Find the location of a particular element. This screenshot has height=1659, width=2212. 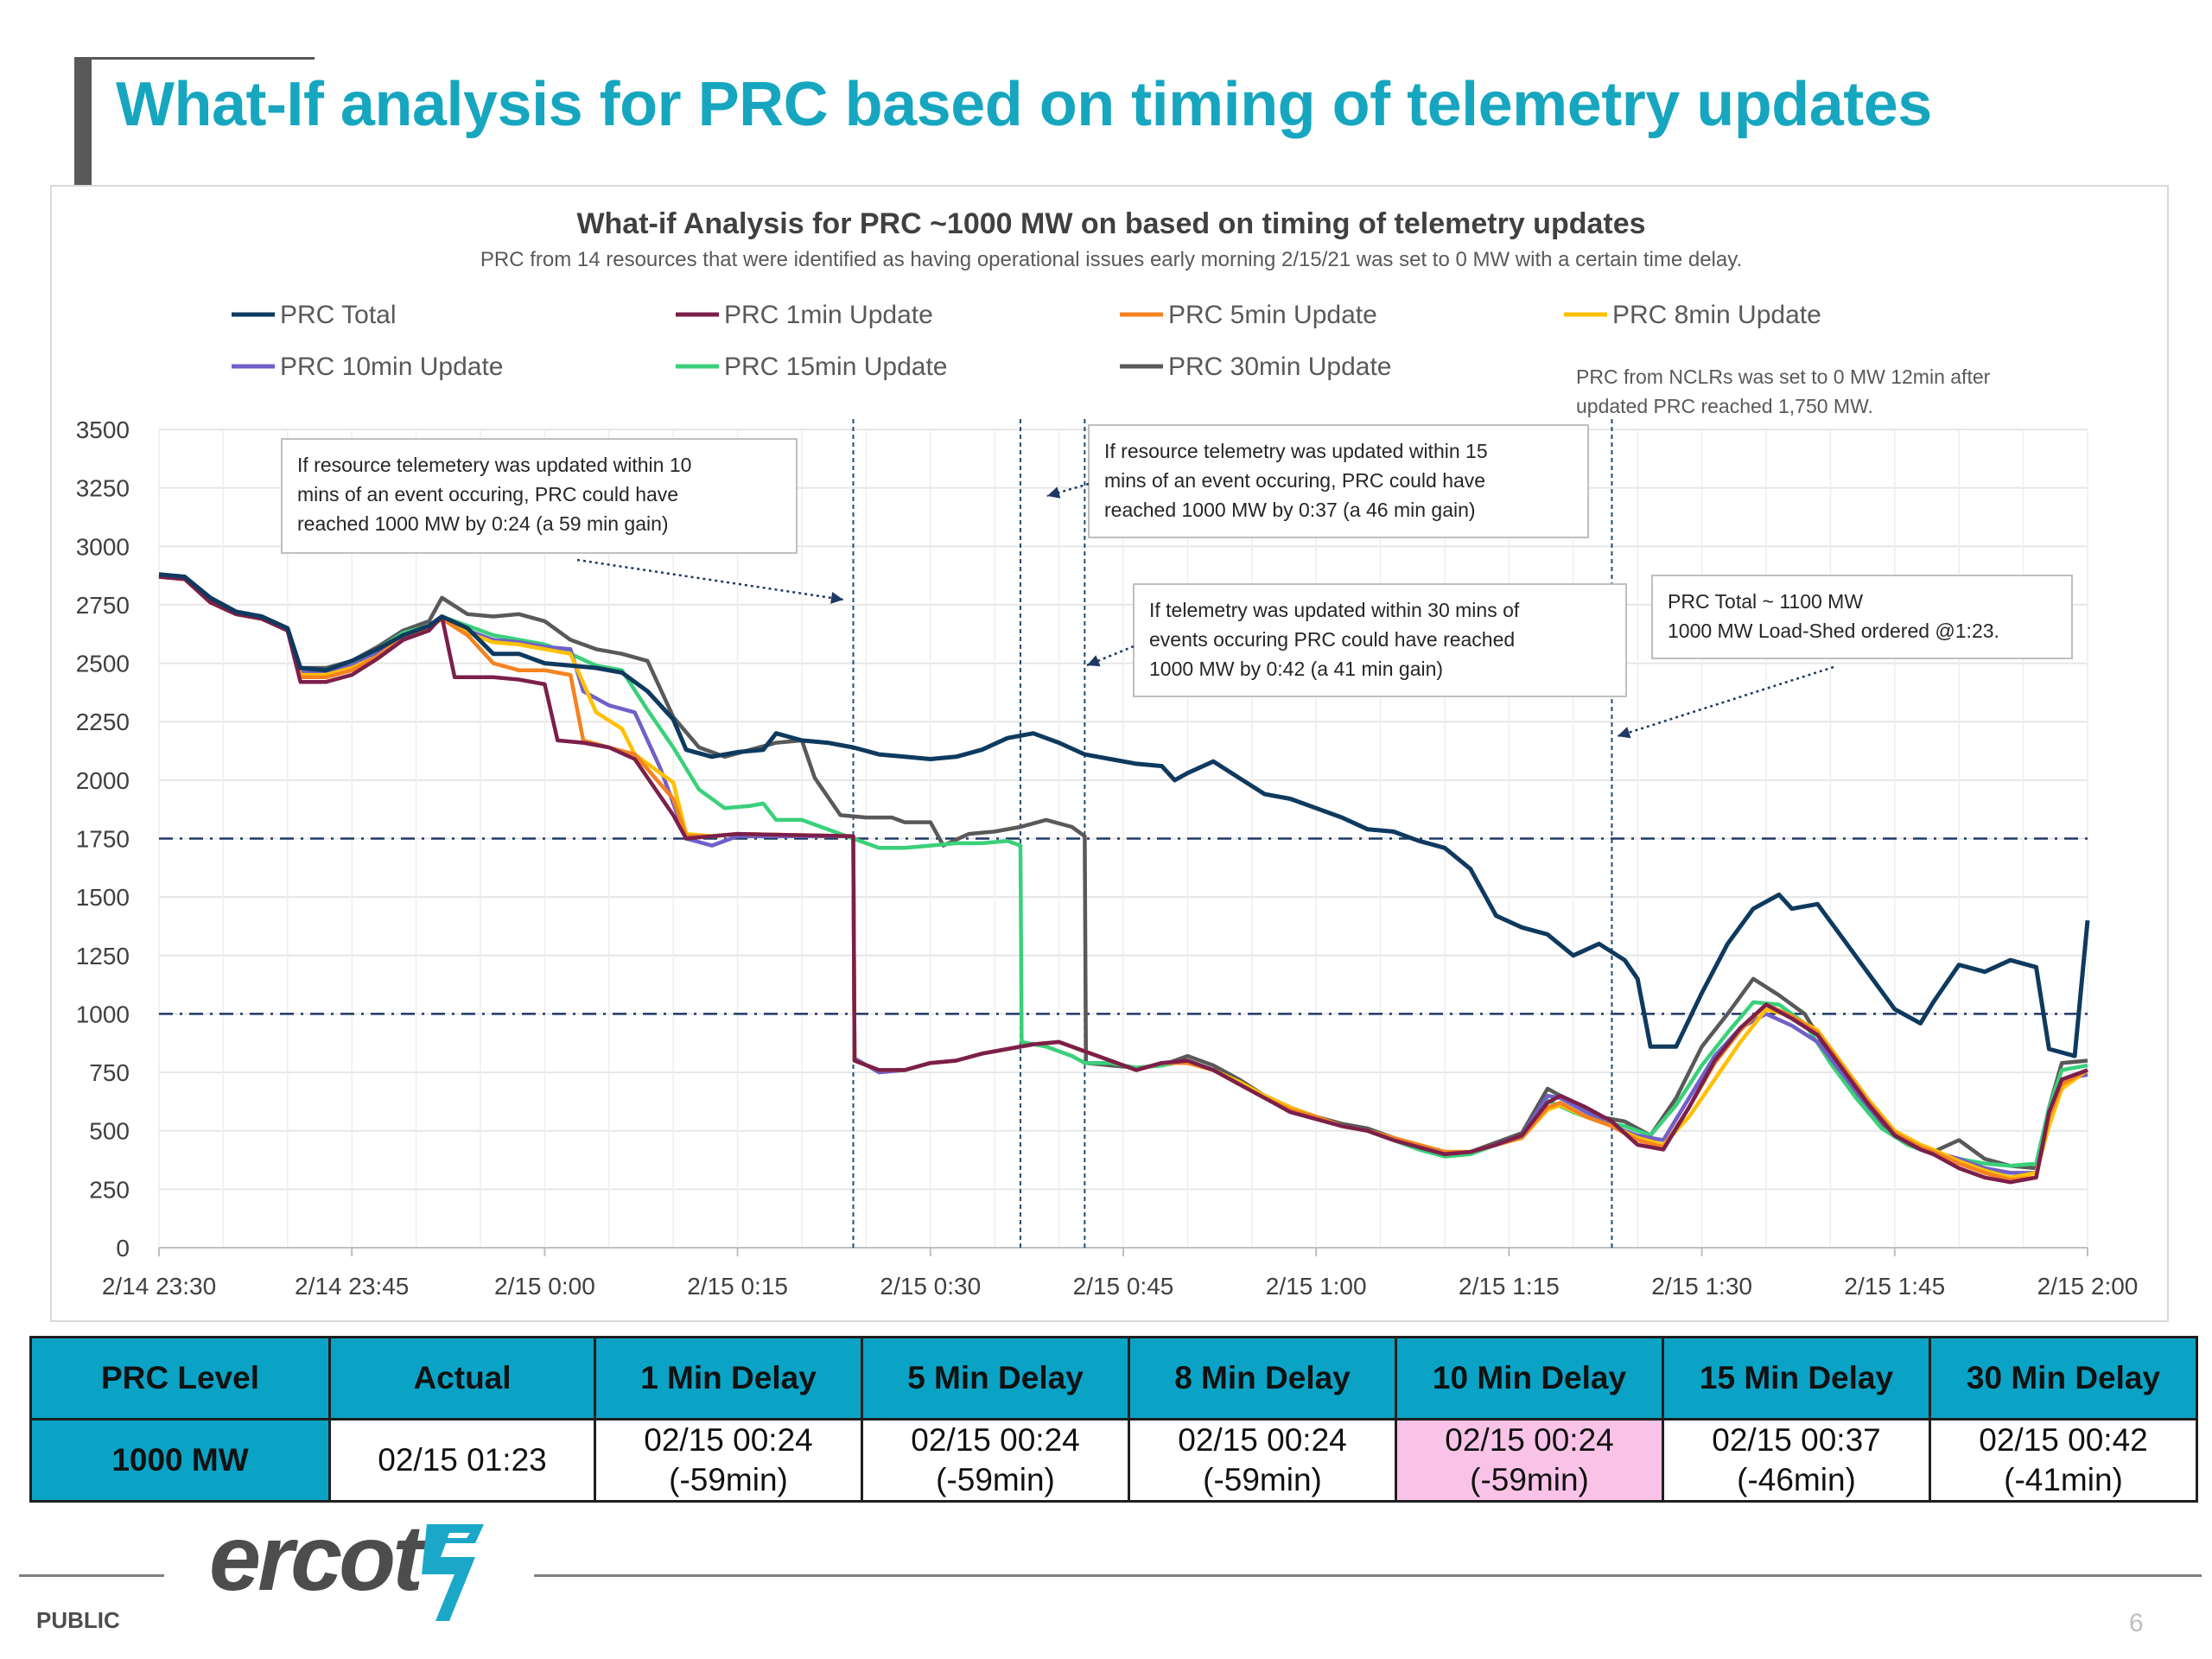

table-cell: 02/15 00:37 (-46min) is located at coordinates (1796, 1460).